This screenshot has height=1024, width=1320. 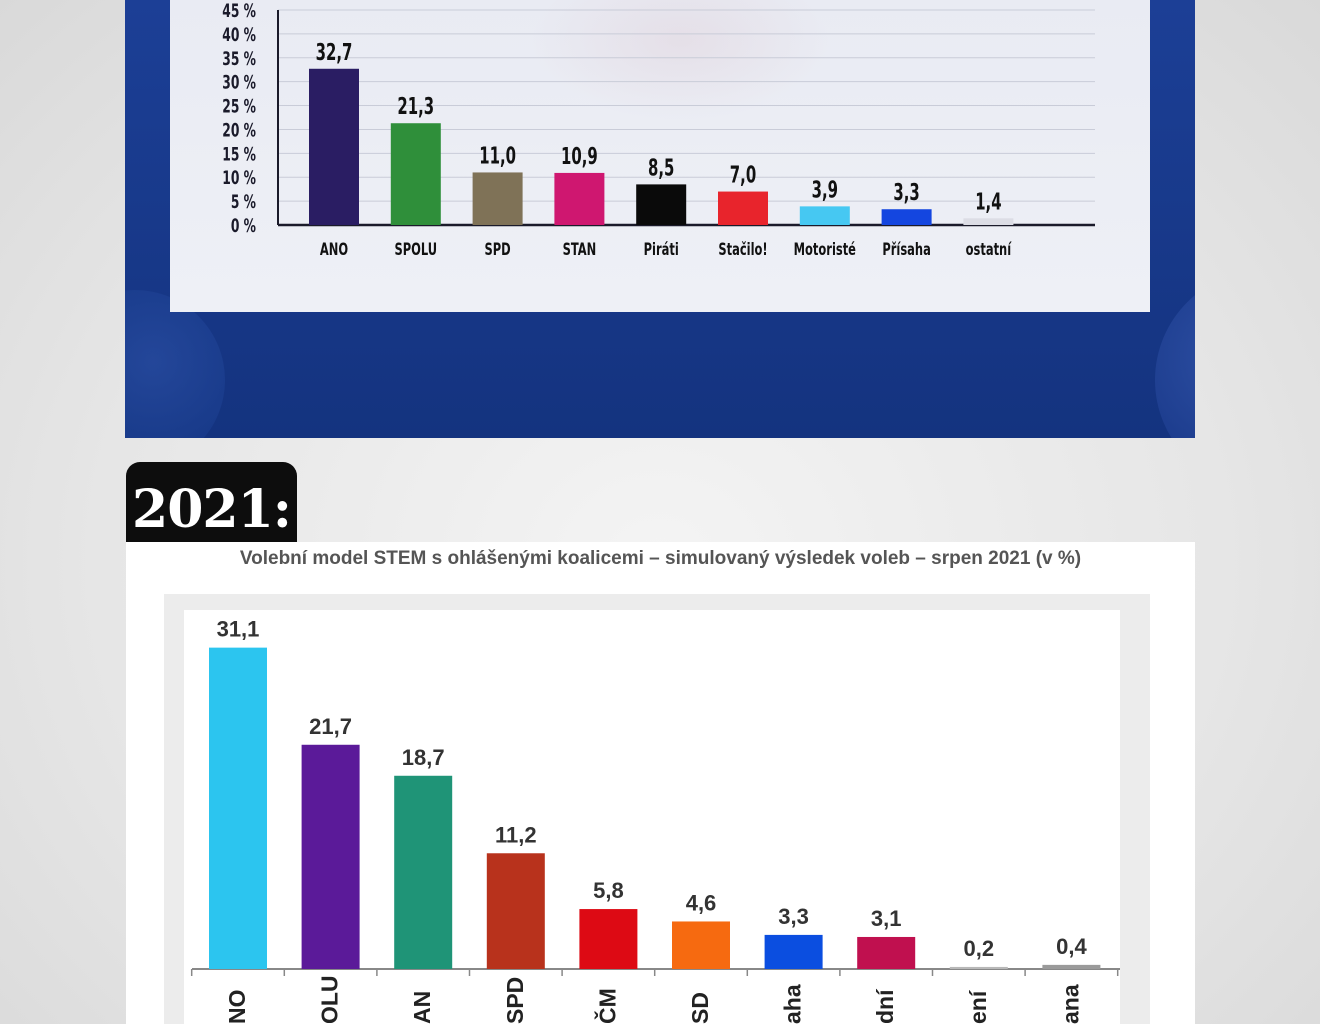 I want to click on x-tick-label: aha, so click(x=793, y=1004).